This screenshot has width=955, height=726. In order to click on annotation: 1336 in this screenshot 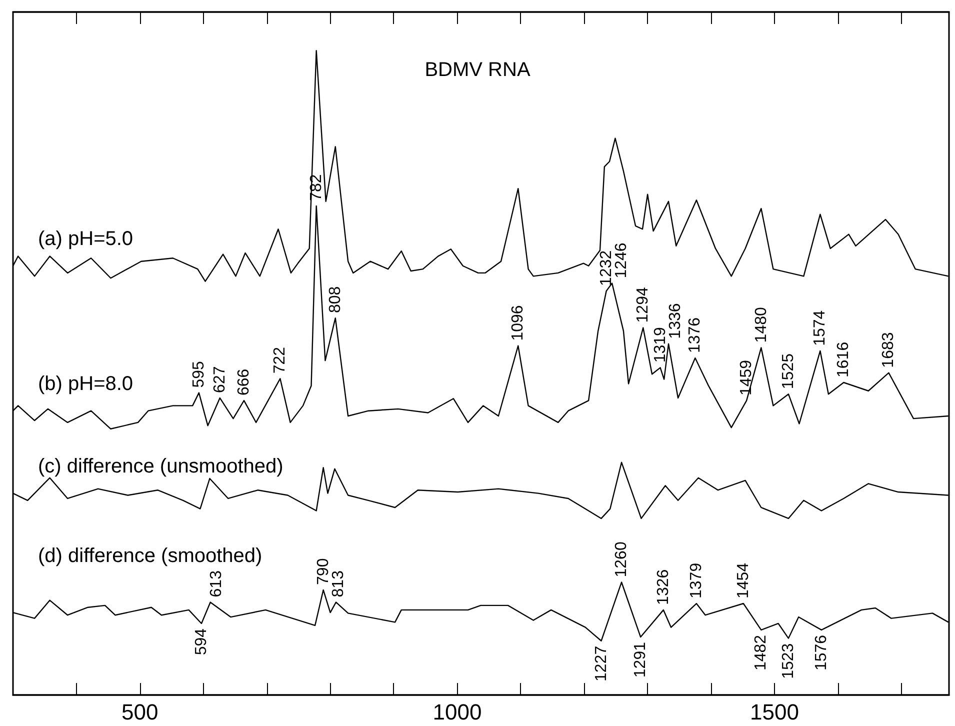, I will do `click(675, 321)`.